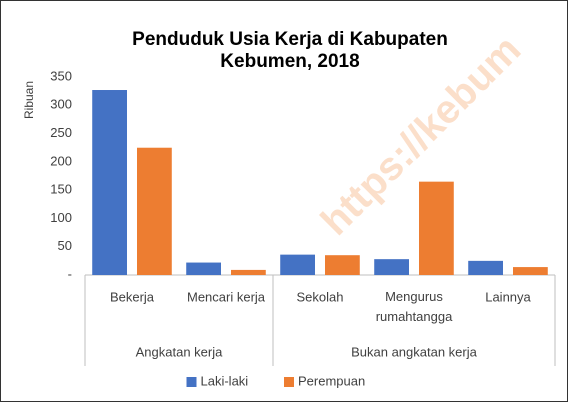 The width and height of the screenshot is (568, 402). What do you see at coordinates (61, 75) in the screenshot?
I see `y-tick-label: 350` at bounding box center [61, 75].